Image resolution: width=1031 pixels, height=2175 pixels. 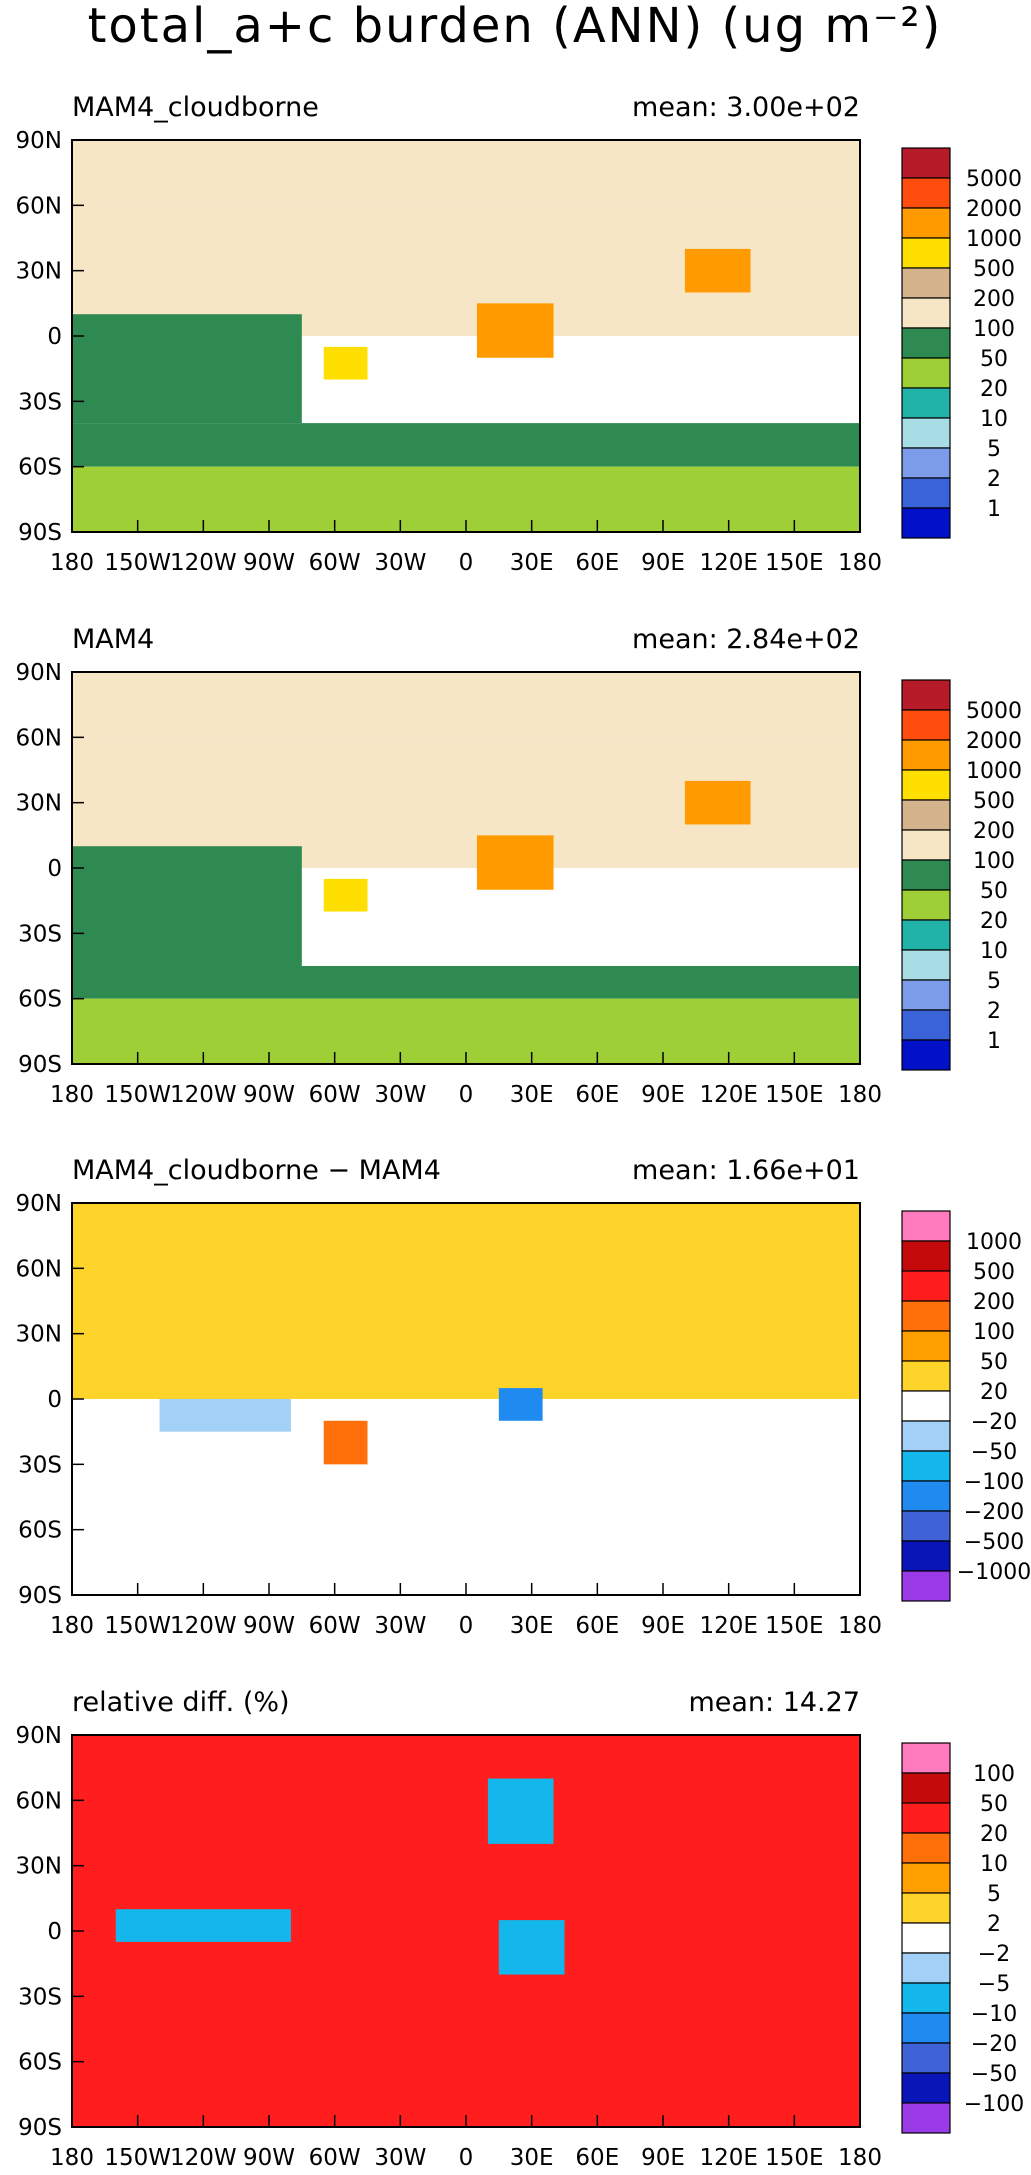 What do you see at coordinates (994, 479) in the screenshot?
I see `colorbar-label: 2` at bounding box center [994, 479].